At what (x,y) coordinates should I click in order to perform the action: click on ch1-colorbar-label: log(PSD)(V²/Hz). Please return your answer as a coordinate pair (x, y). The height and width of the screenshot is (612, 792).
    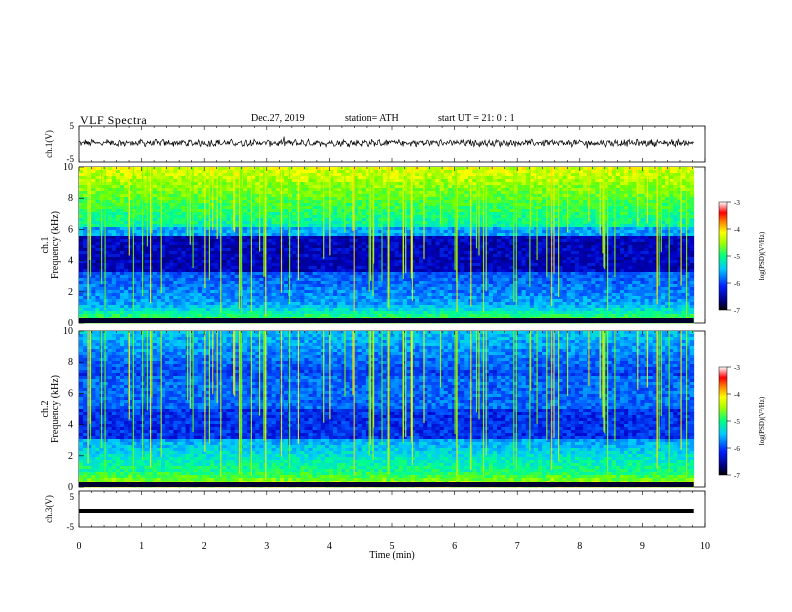
    Looking at the image, I should click on (762, 255).